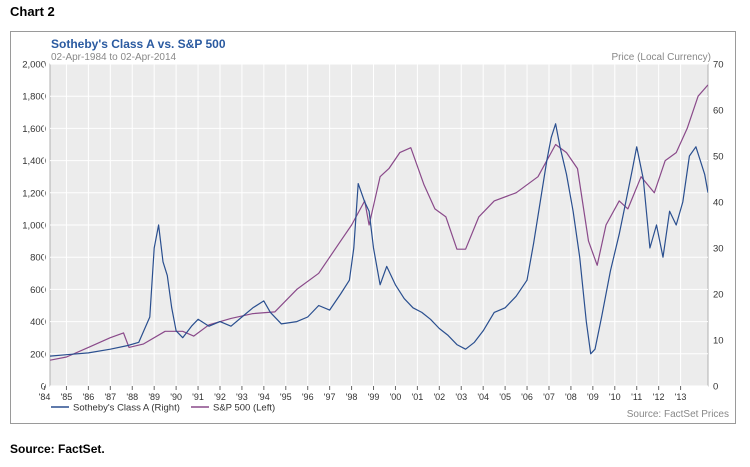 Image resolution: width=750 pixels, height=467 pixels. Describe the element at coordinates (34, 226) in the screenshot. I see `left-axis-tick-label: 1,000` at that location.